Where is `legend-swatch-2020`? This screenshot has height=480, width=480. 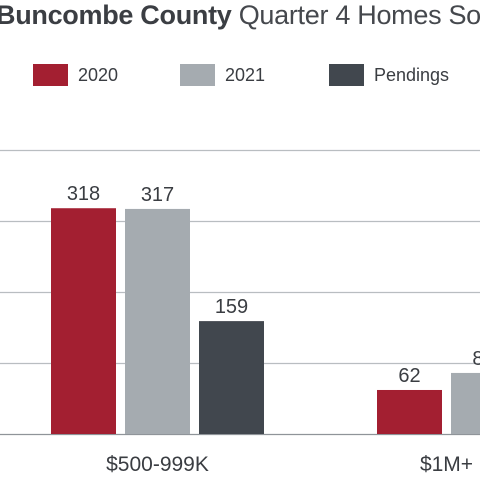
legend-swatch-2020 is located at coordinates (50, 75).